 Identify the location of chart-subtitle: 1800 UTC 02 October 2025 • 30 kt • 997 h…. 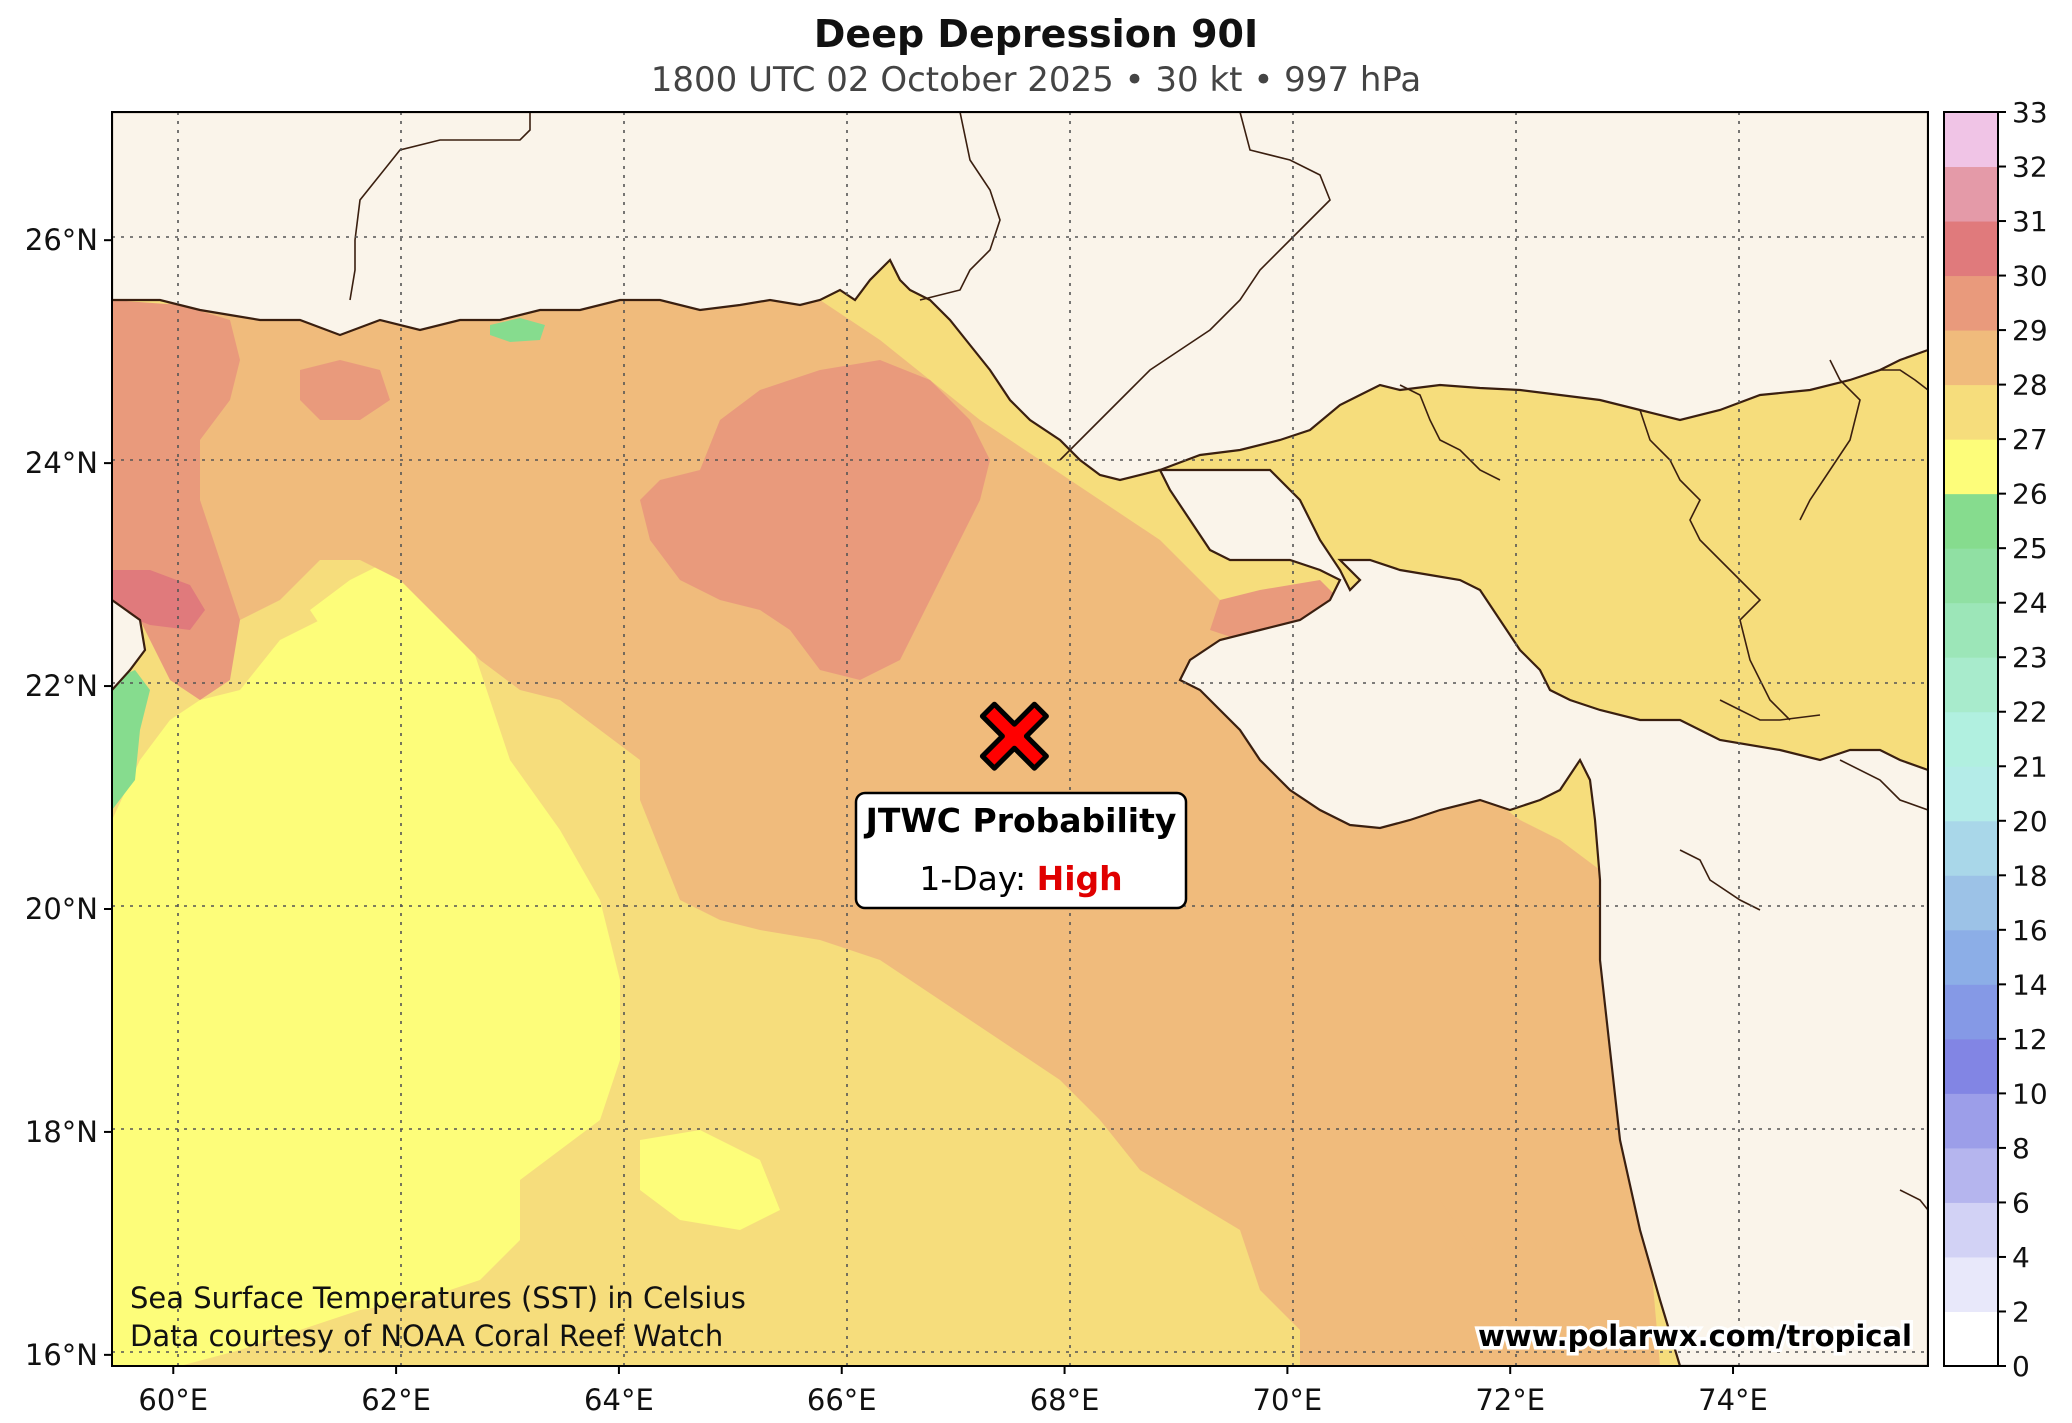
(1036, 80).